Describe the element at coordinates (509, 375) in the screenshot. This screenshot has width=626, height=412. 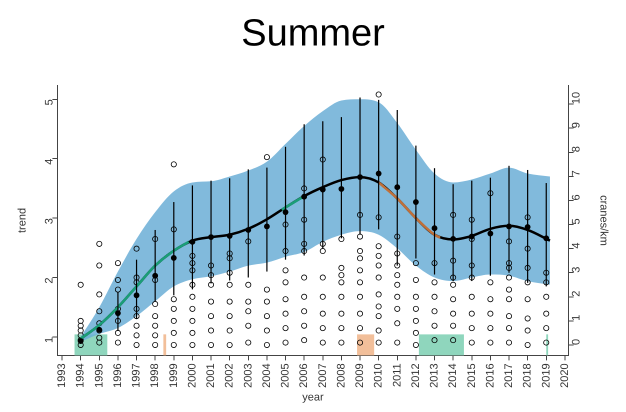
I see `x-tick-label: 2017` at that location.